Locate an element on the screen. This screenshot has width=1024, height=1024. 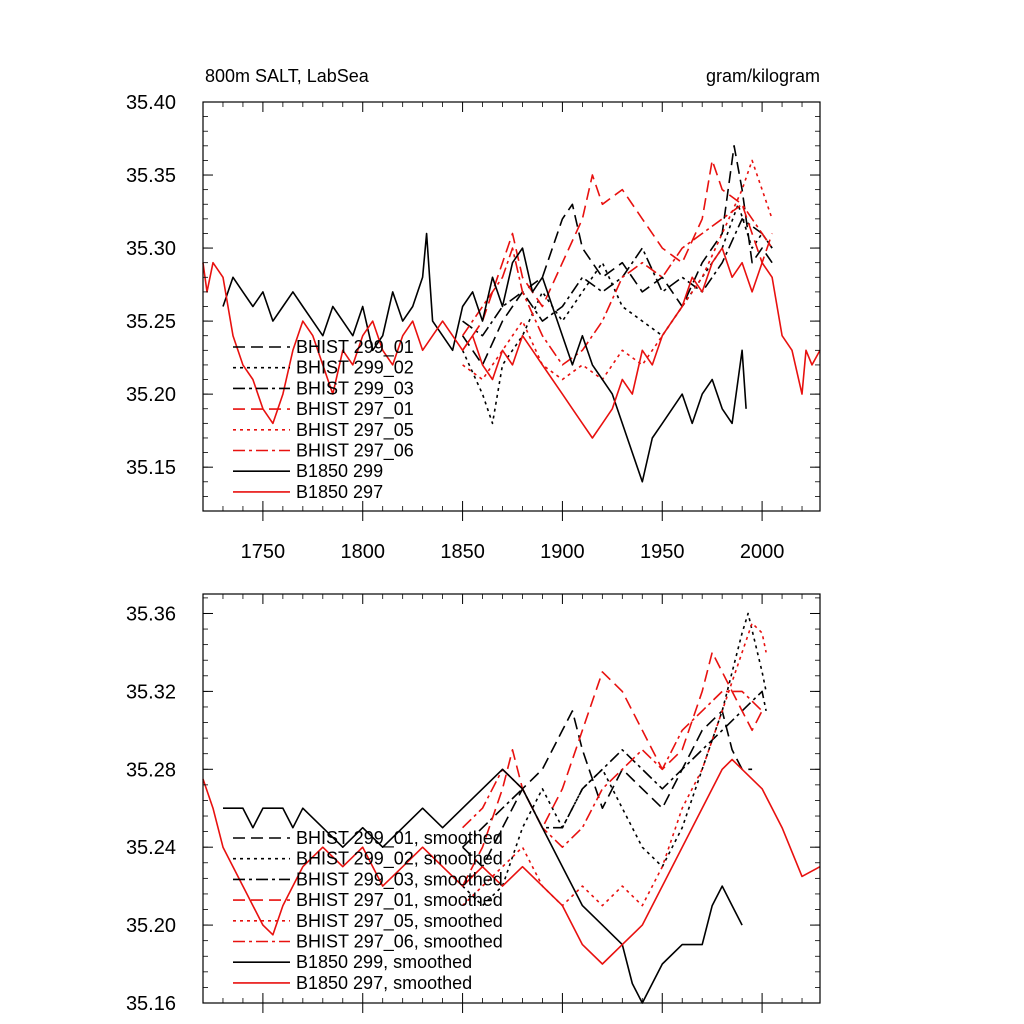
top-legend-label-5: BHIST 297_05 is located at coordinates (355, 430).